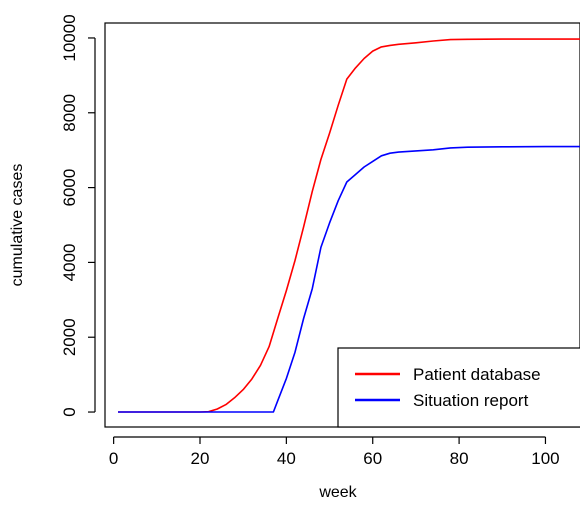 The image size is (580, 507). I want to click on x-tick-label: 40, so click(286, 458).